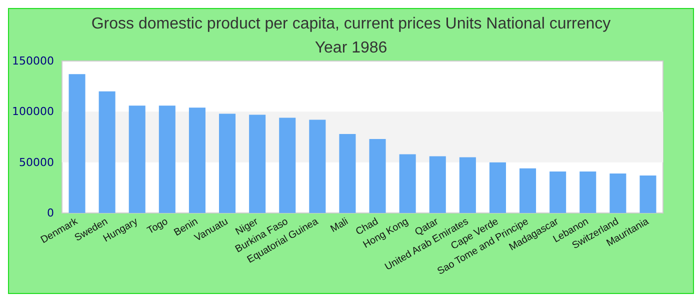  Describe the element at coordinates (351, 48) in the screenshot. I see `chart-subtitle: Year 1986` at that location.